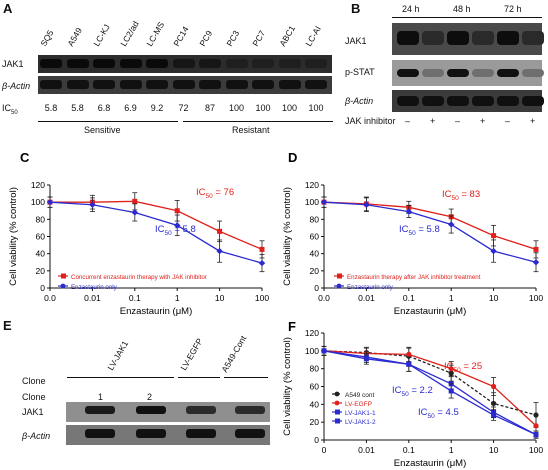 The height and width of the screenshot is (470, 548). Describe the element at coordinates (206, 38) in the screenshot. I see `lane-label: PC9` at that location.